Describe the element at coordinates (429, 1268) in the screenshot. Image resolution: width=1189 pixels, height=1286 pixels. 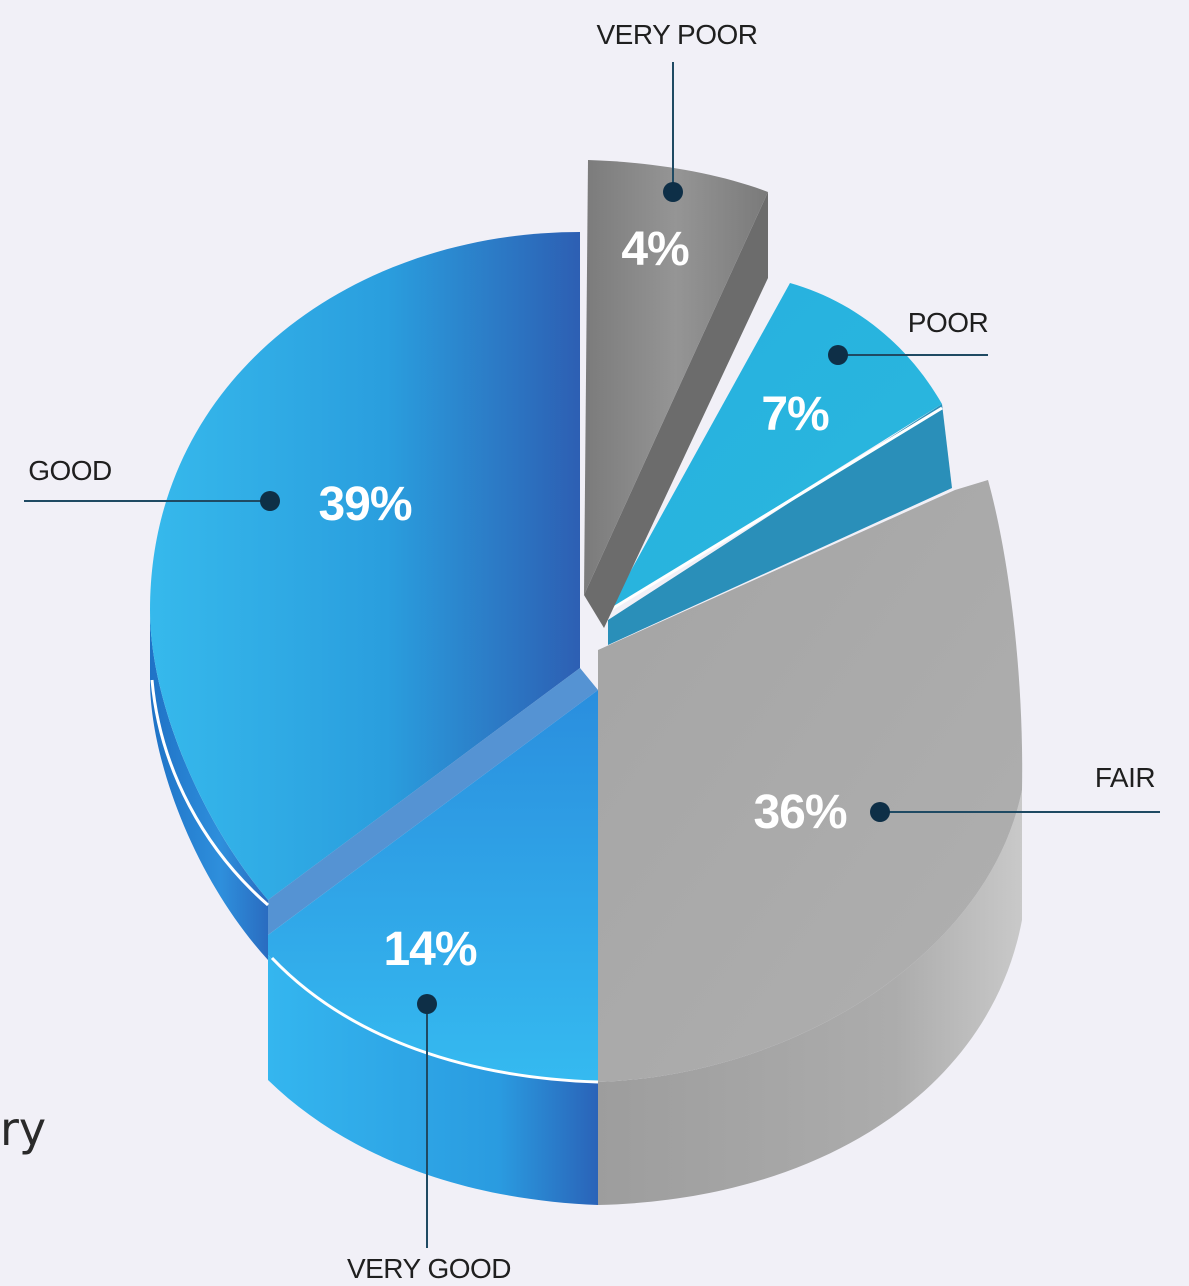
I see `label-very-good: VERY GOOD` at that location.